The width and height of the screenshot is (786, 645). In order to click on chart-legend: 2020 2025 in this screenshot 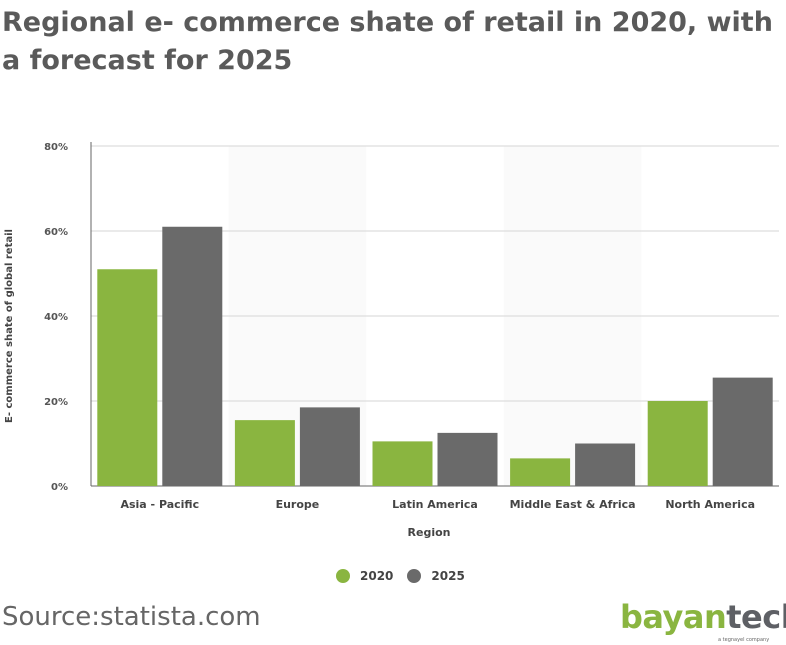, I will do `click(400, 576)`.